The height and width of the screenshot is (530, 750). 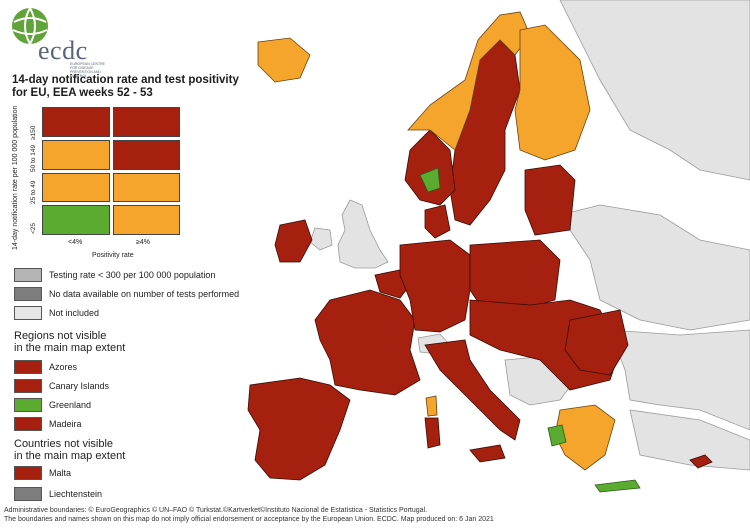 I want to click on legend-label: Liechtenstein, so click(x=76, y=494).